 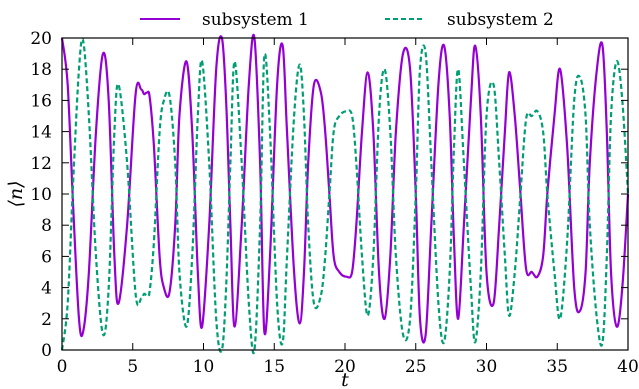 I want to click on y-tick-label: 4, so click(x=46, y=289).